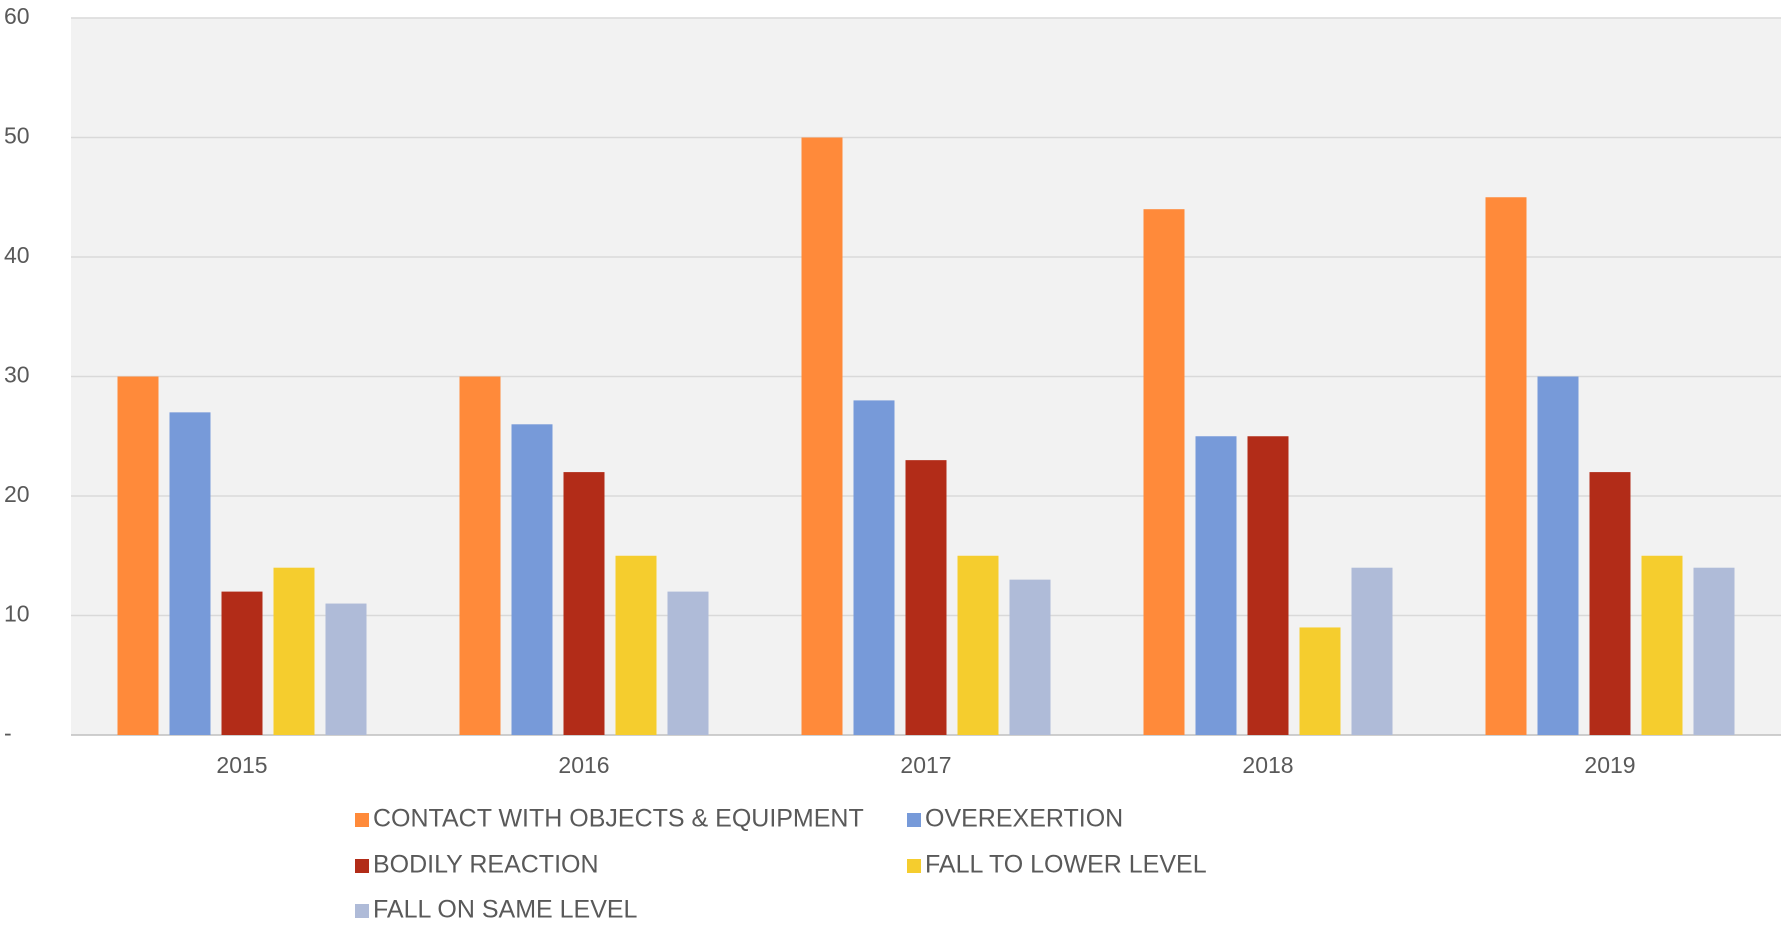  What do you see at coordinates (8, 733) in the screenshot?
I see `y-tick-label: -` at bounding box center [8, 733].